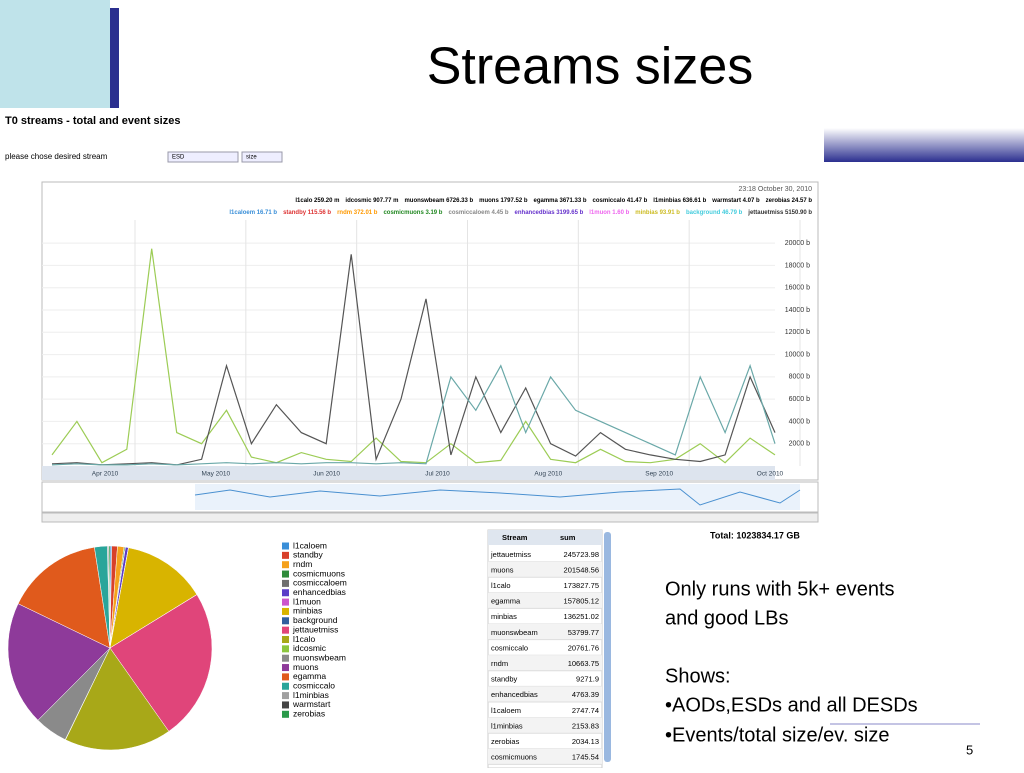 This screenshot has height=773, width=1024. I want to click on y-tick-label: 6000 b, so click(800, 399).